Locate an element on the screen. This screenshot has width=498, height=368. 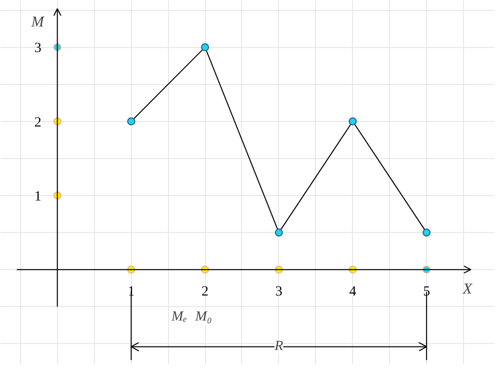
x-tick-label: 5 is located at coordinates (426, 292).